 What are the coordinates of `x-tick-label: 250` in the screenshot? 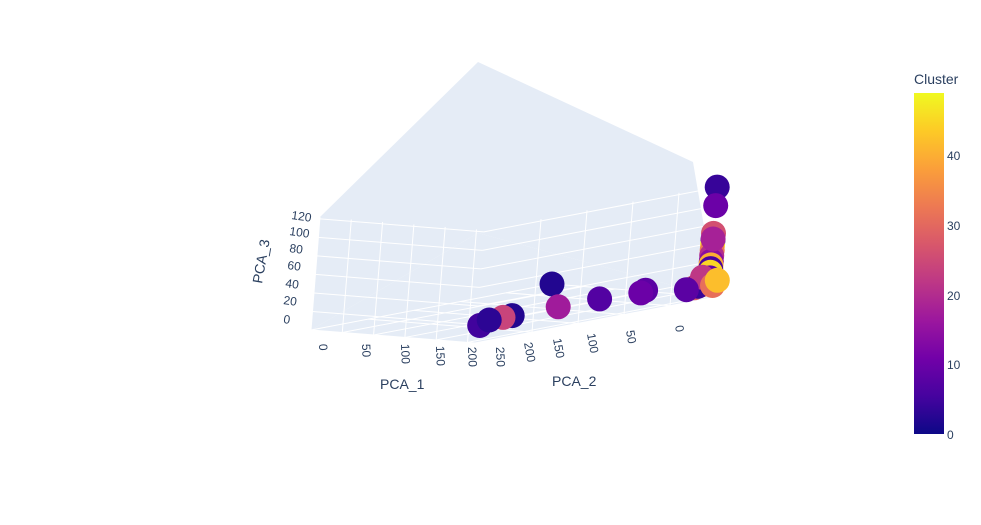 It's located at (500, 357).